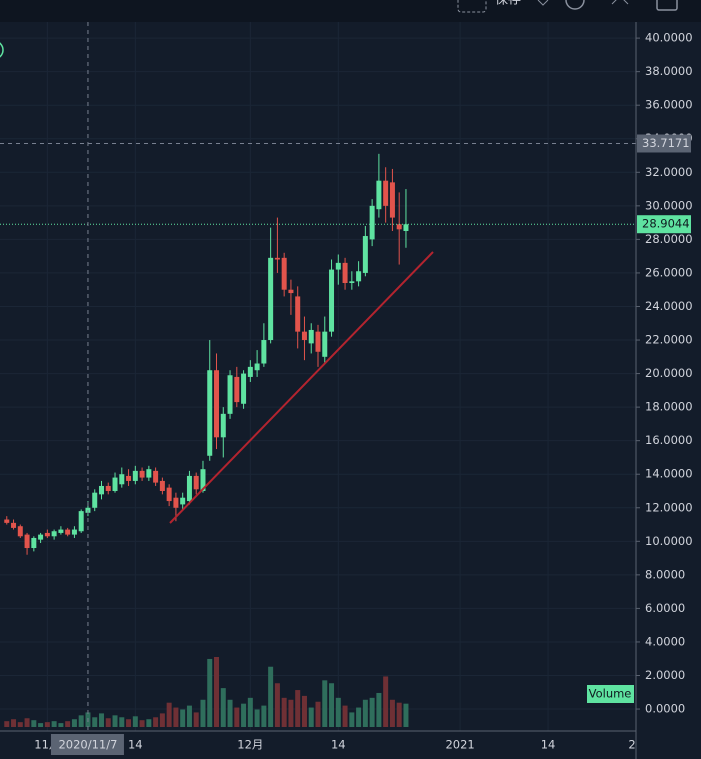  I want to click on x-tick-label: 14, so click(338, 745).